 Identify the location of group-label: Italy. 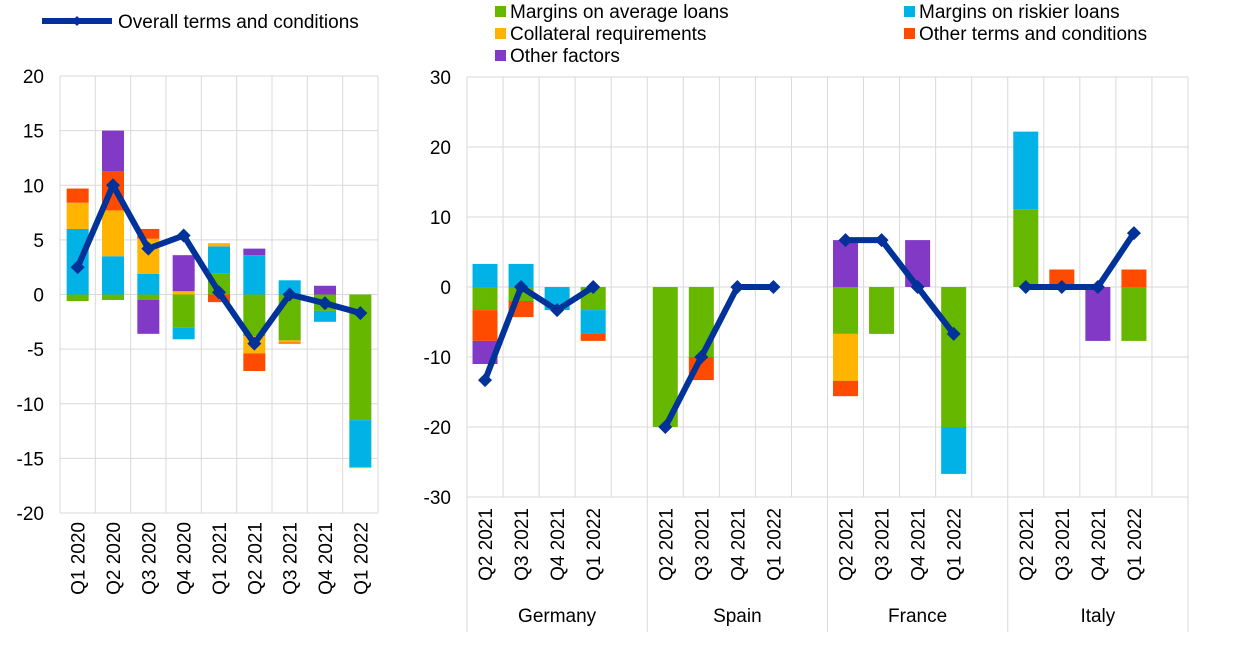
(1097, 616).